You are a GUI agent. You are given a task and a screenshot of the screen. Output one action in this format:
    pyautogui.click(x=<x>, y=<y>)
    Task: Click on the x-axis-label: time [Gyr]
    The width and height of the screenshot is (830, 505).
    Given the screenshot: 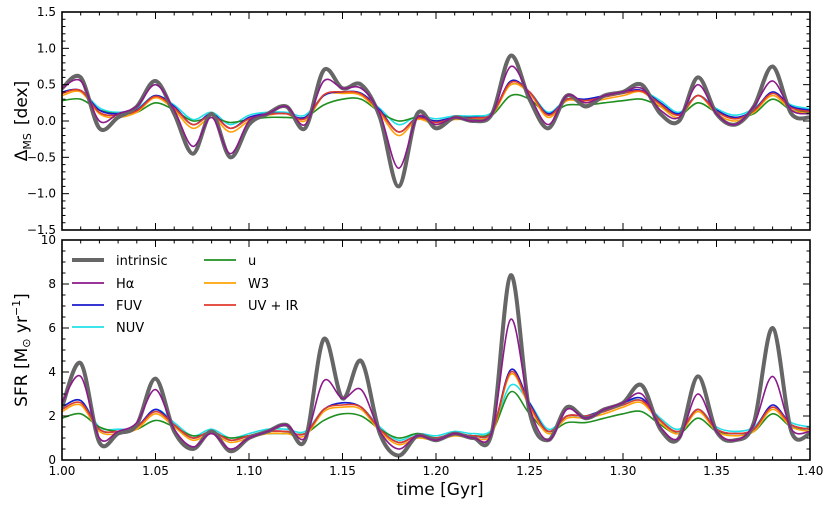 What is the action you would take?
    pyautogui.click(x=439, y=490)
    